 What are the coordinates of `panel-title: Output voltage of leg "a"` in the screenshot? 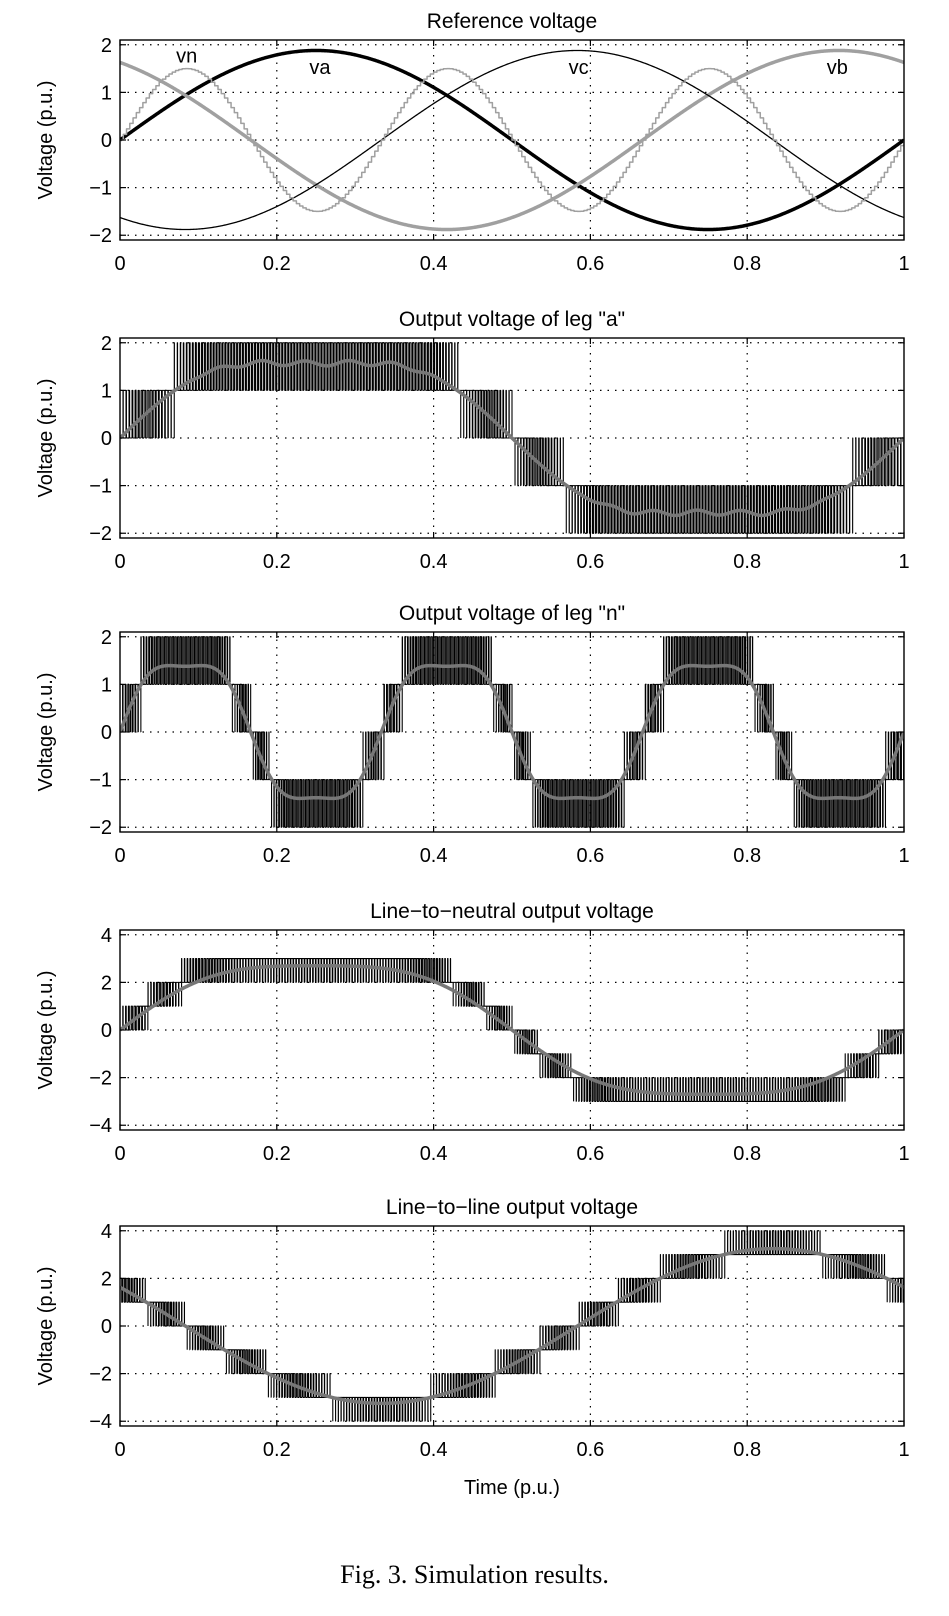 It's located at (512, 319).